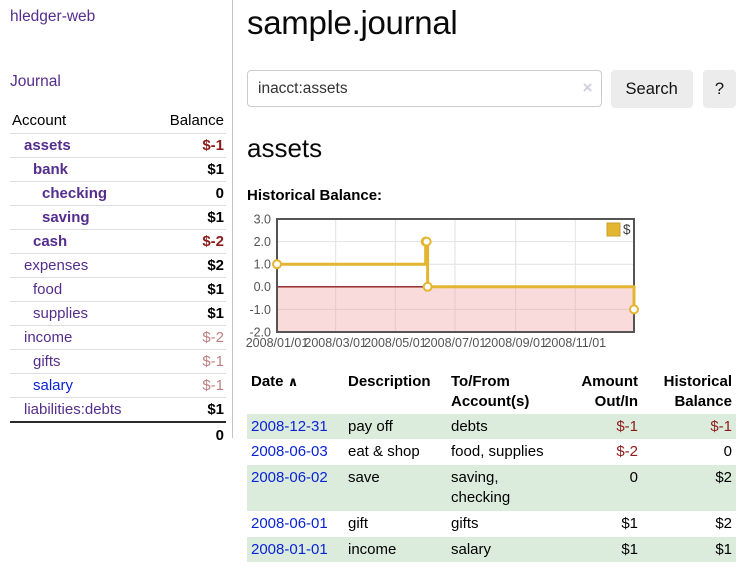 This screenshot has width=742, height=582. Describe the element at coordinates (395, 426) in the screenshot. I see `register-description: pay off` at that location.